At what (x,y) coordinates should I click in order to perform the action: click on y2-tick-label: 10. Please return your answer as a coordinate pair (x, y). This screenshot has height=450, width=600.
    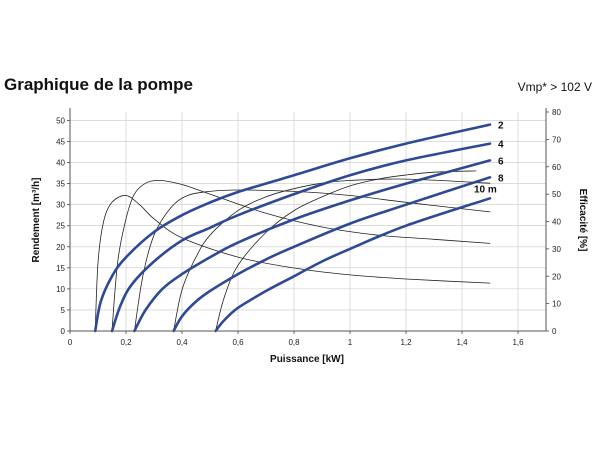
    Looking at the image, I should click on (556, 304).